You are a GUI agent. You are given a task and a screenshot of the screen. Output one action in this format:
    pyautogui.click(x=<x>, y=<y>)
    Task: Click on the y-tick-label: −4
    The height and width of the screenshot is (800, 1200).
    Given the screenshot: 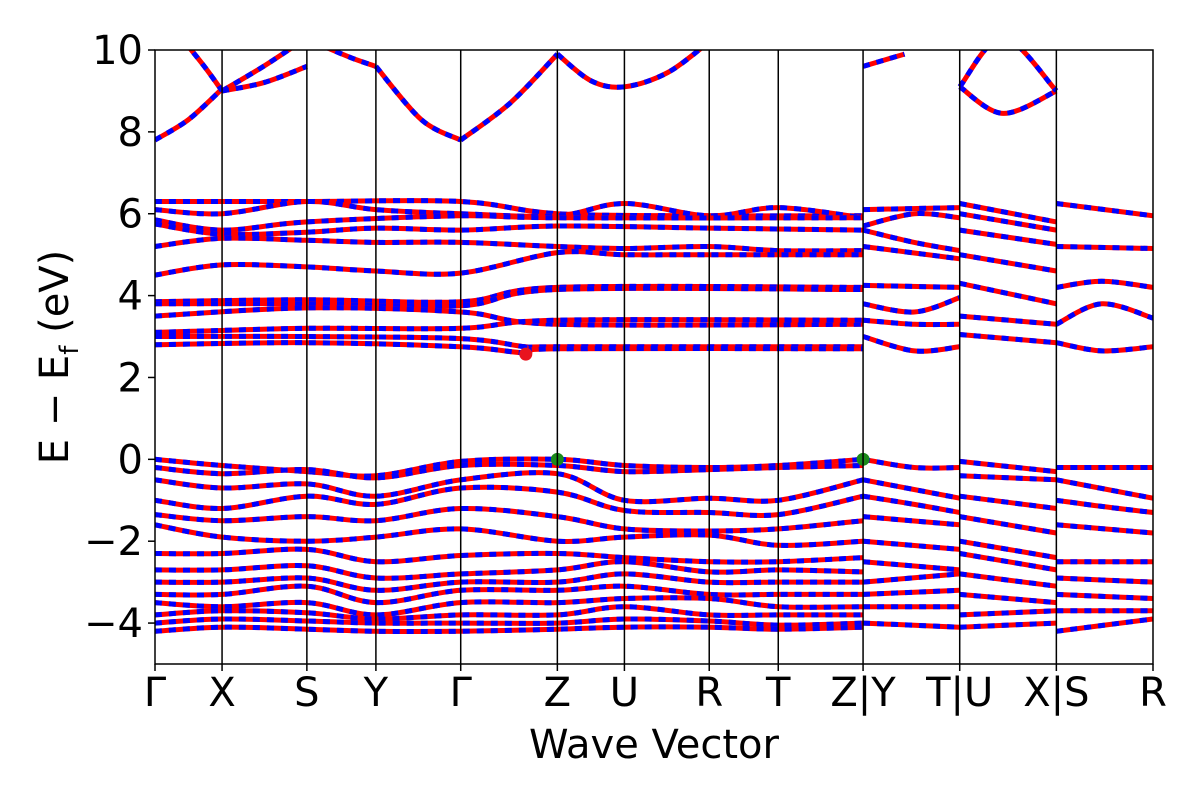 What is the action you would take?
    pyautogui.click(x=113, y=624)
    